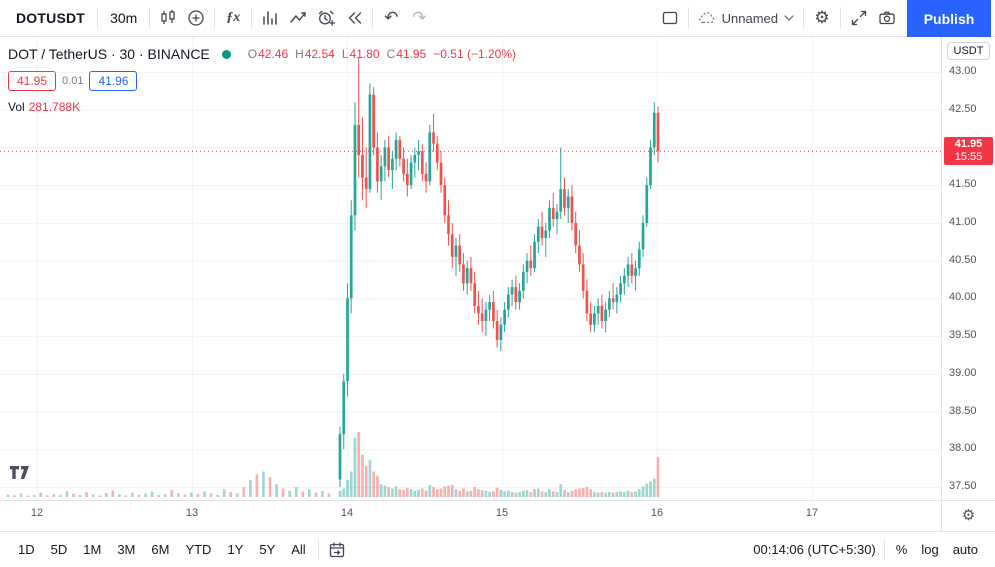 Image resolution: width=995 pixels, height=567 pixels. Describe the element at coordinates (474, 54) in the screenshot. I see `change-value: −0.51 (−1.20%)` at that location.